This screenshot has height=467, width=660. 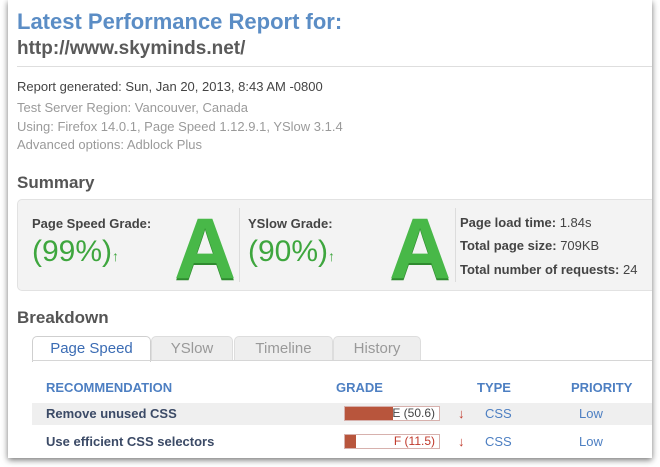 What do you see at coordinates (414, 441) in the screenshot?
I see `grade-value: F (11.5)` at bounding box center [414, 441].